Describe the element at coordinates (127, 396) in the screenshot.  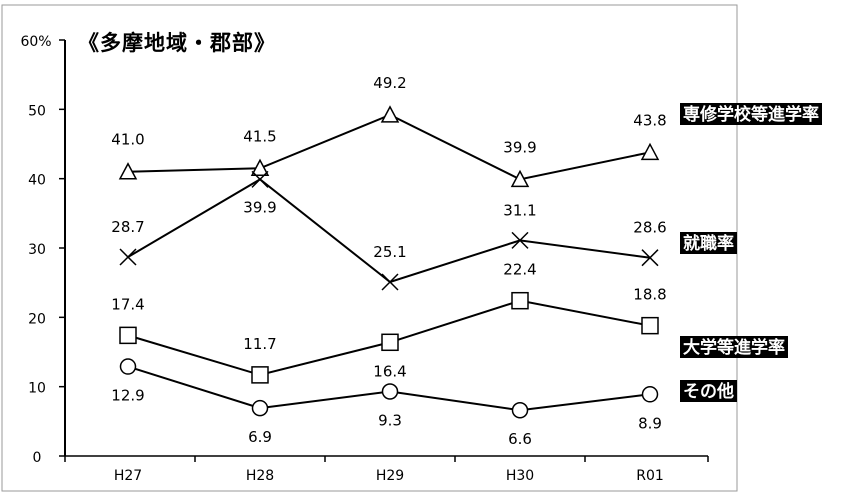
I see `data-label: 12.9` at that location.